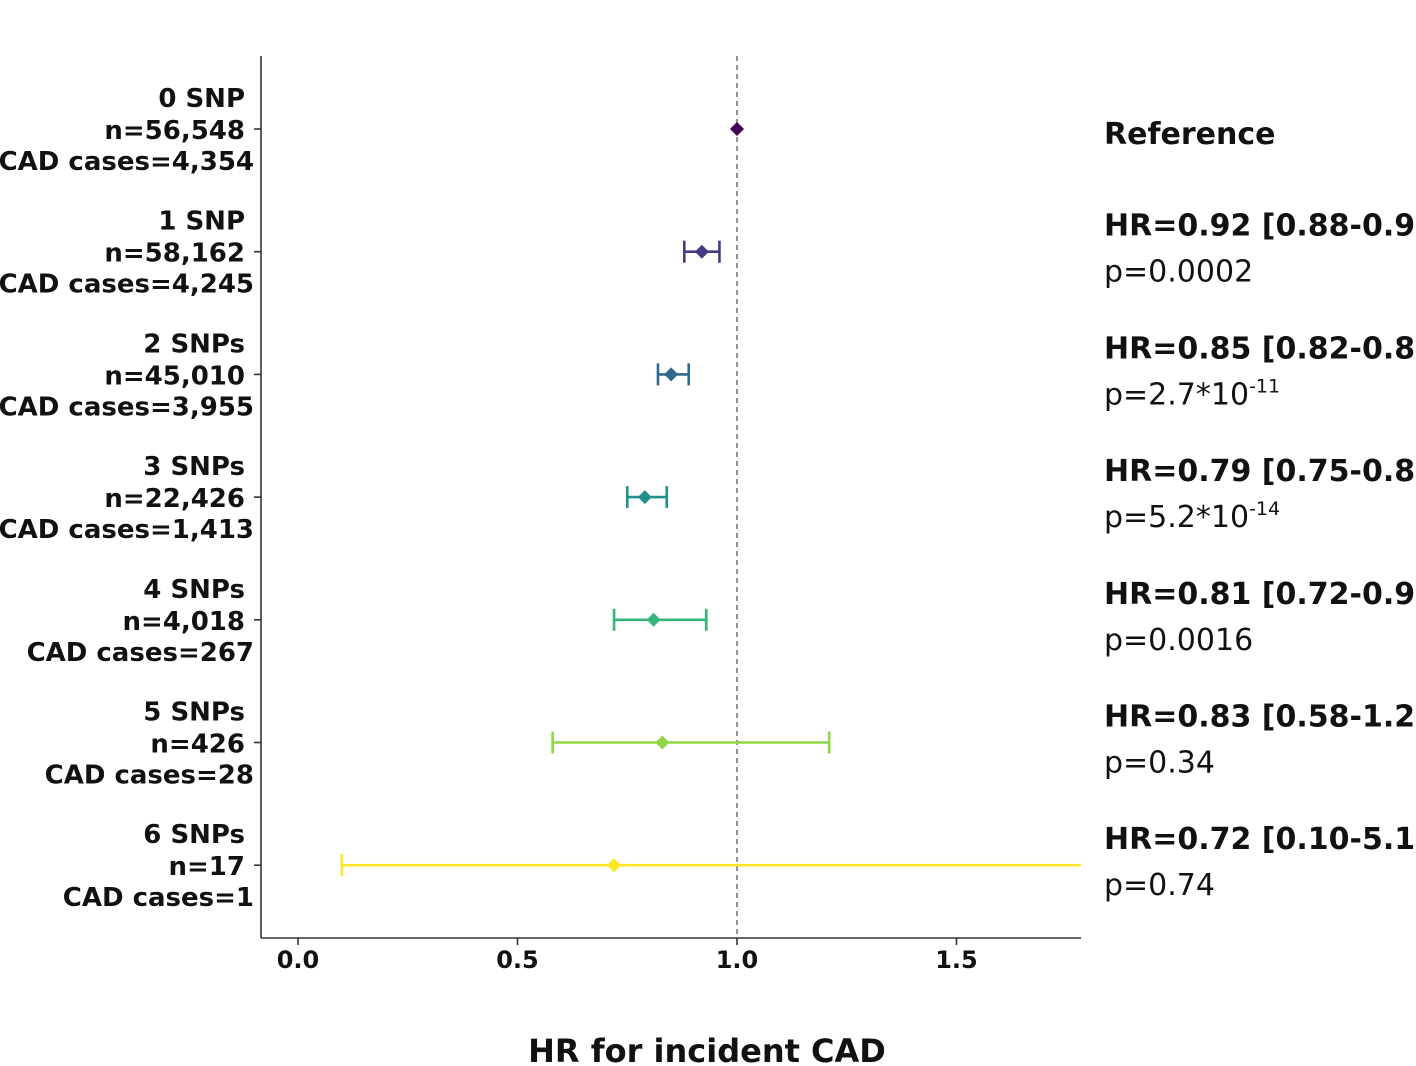 The image size is (1416, 1066). Describe the element at coordinates (183, 622) in the screenshot. I see `row-label-n: n=4,018` at that location.